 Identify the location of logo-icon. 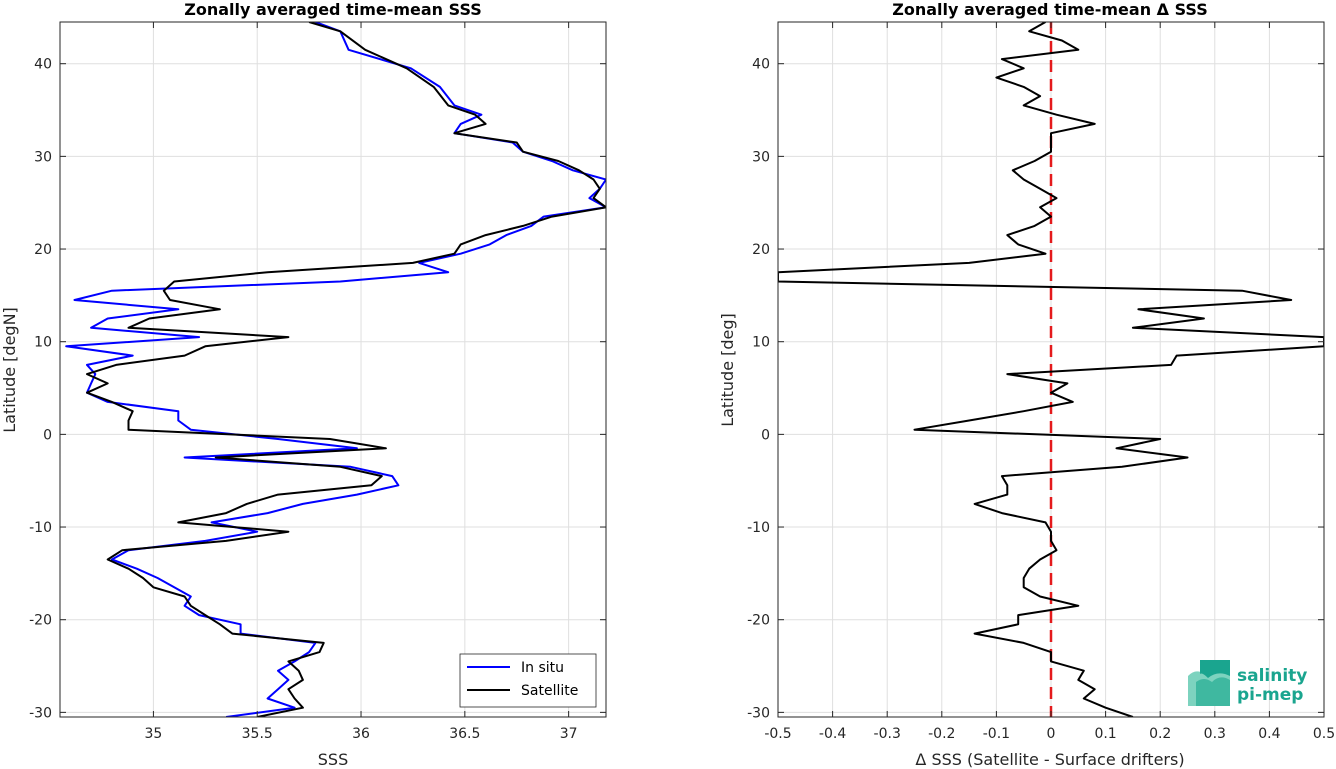
(1209, 683).